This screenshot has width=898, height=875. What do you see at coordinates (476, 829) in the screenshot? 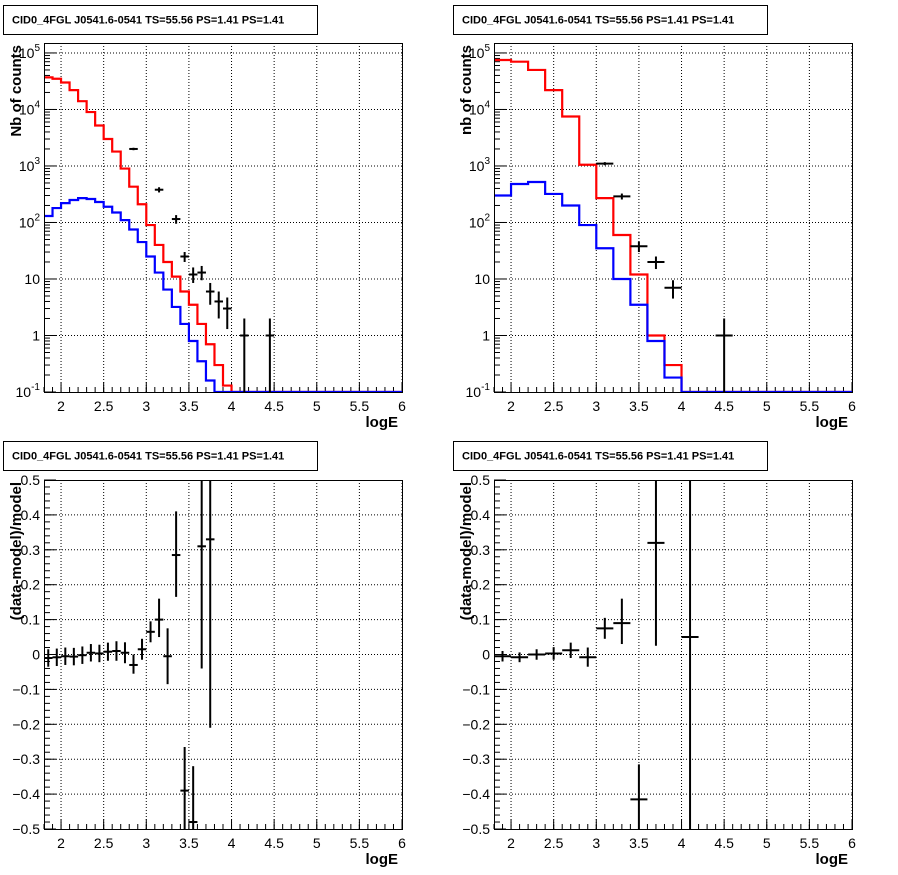
I see `y-tick-label: −0.5` at bounding box center [476, 829].